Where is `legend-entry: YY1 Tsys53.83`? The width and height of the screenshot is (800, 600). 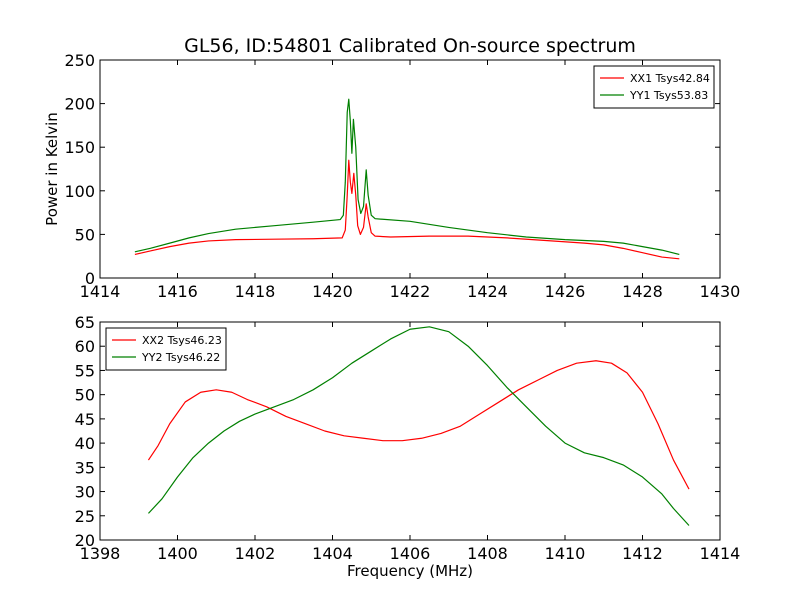 legend-entry: YY1 Tsys53.83 is located at coordinates (668, 95).